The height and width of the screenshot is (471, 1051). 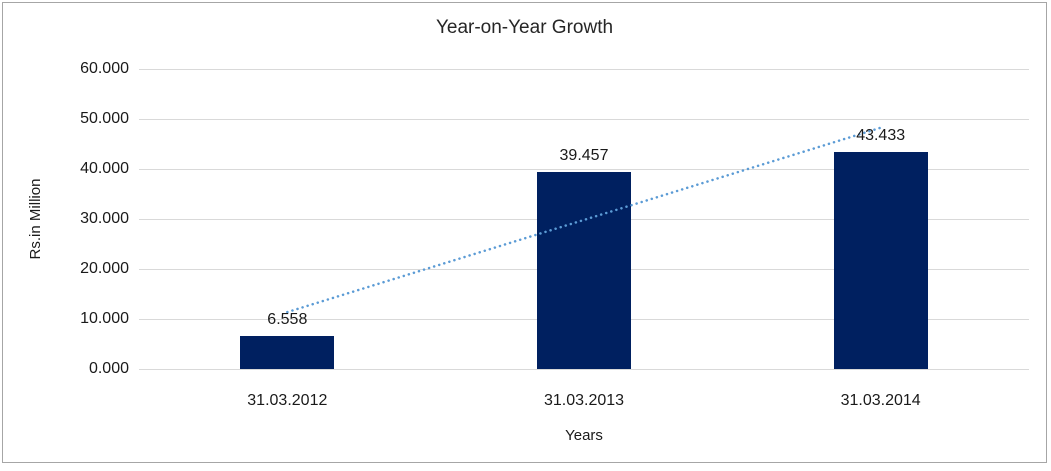 What do you see at coordinates (584, 435) in the screenshot?
I see `x-axis-title: Years` at bounding box center [584, 435].